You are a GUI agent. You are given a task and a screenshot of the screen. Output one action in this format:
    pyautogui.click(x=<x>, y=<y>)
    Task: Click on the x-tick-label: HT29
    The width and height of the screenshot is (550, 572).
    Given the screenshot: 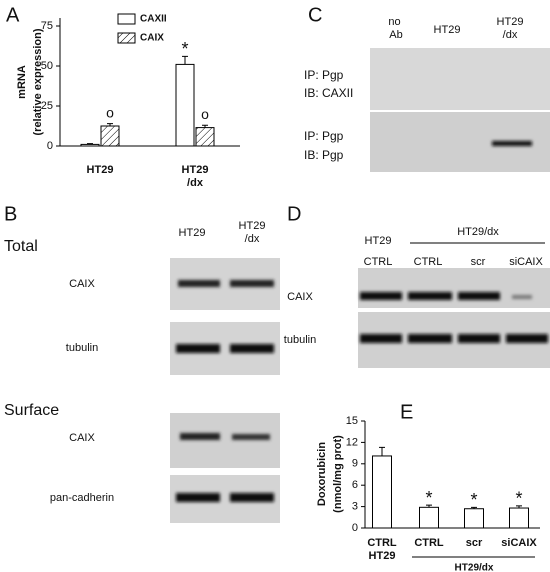 What is the action you would take?
    pyautogui.click(x=100, y=170)
    